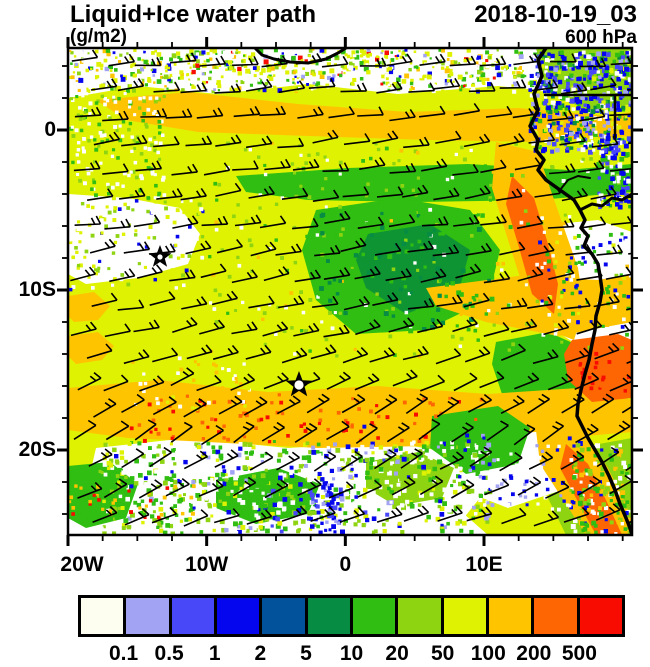  I want to click on colorbar-level-10: 10, so click(351, 653).